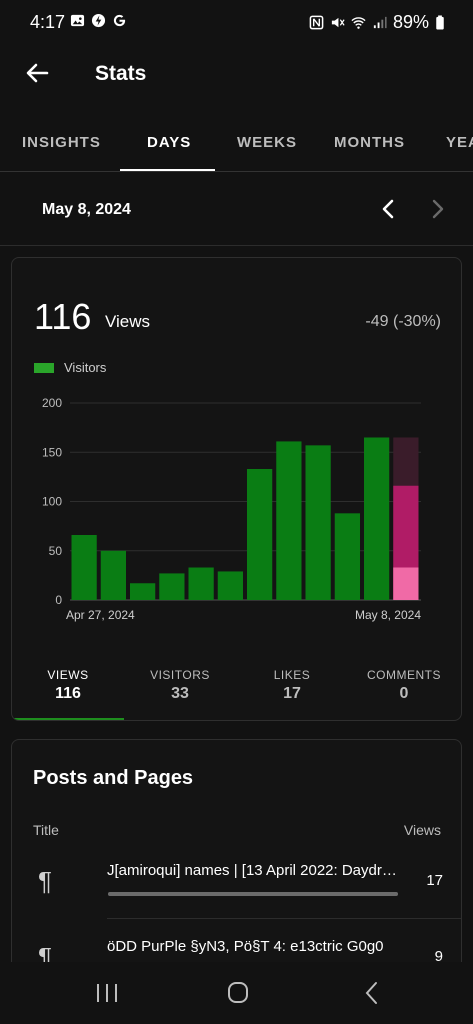 This screenshot has width=473, height=1024. I want to click on status-notification-icons, so click(98, 20).